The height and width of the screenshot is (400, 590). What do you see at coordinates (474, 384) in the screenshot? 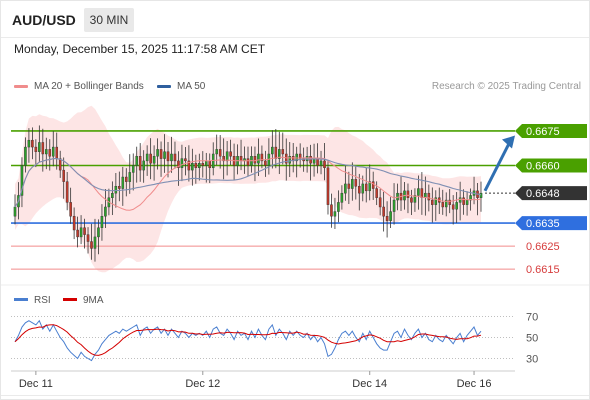
I see `x-tick-label: Dec 16` at bounding box center [474, 384].